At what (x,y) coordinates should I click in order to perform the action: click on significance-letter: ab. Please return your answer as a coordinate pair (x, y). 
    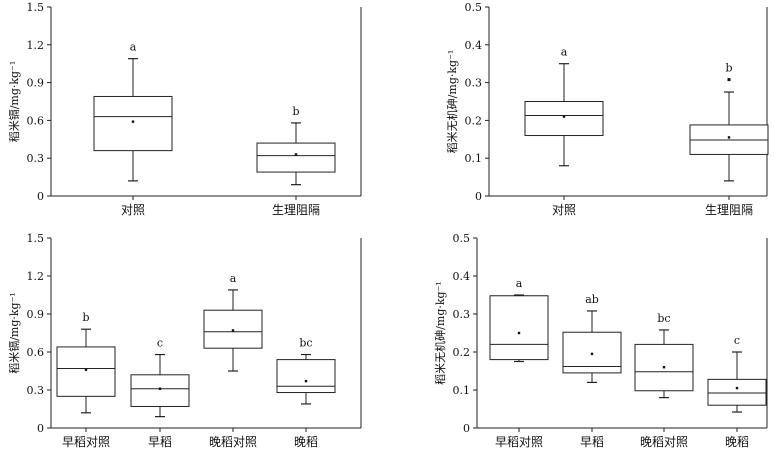
    Looking at the image, I should click on (592, 299).